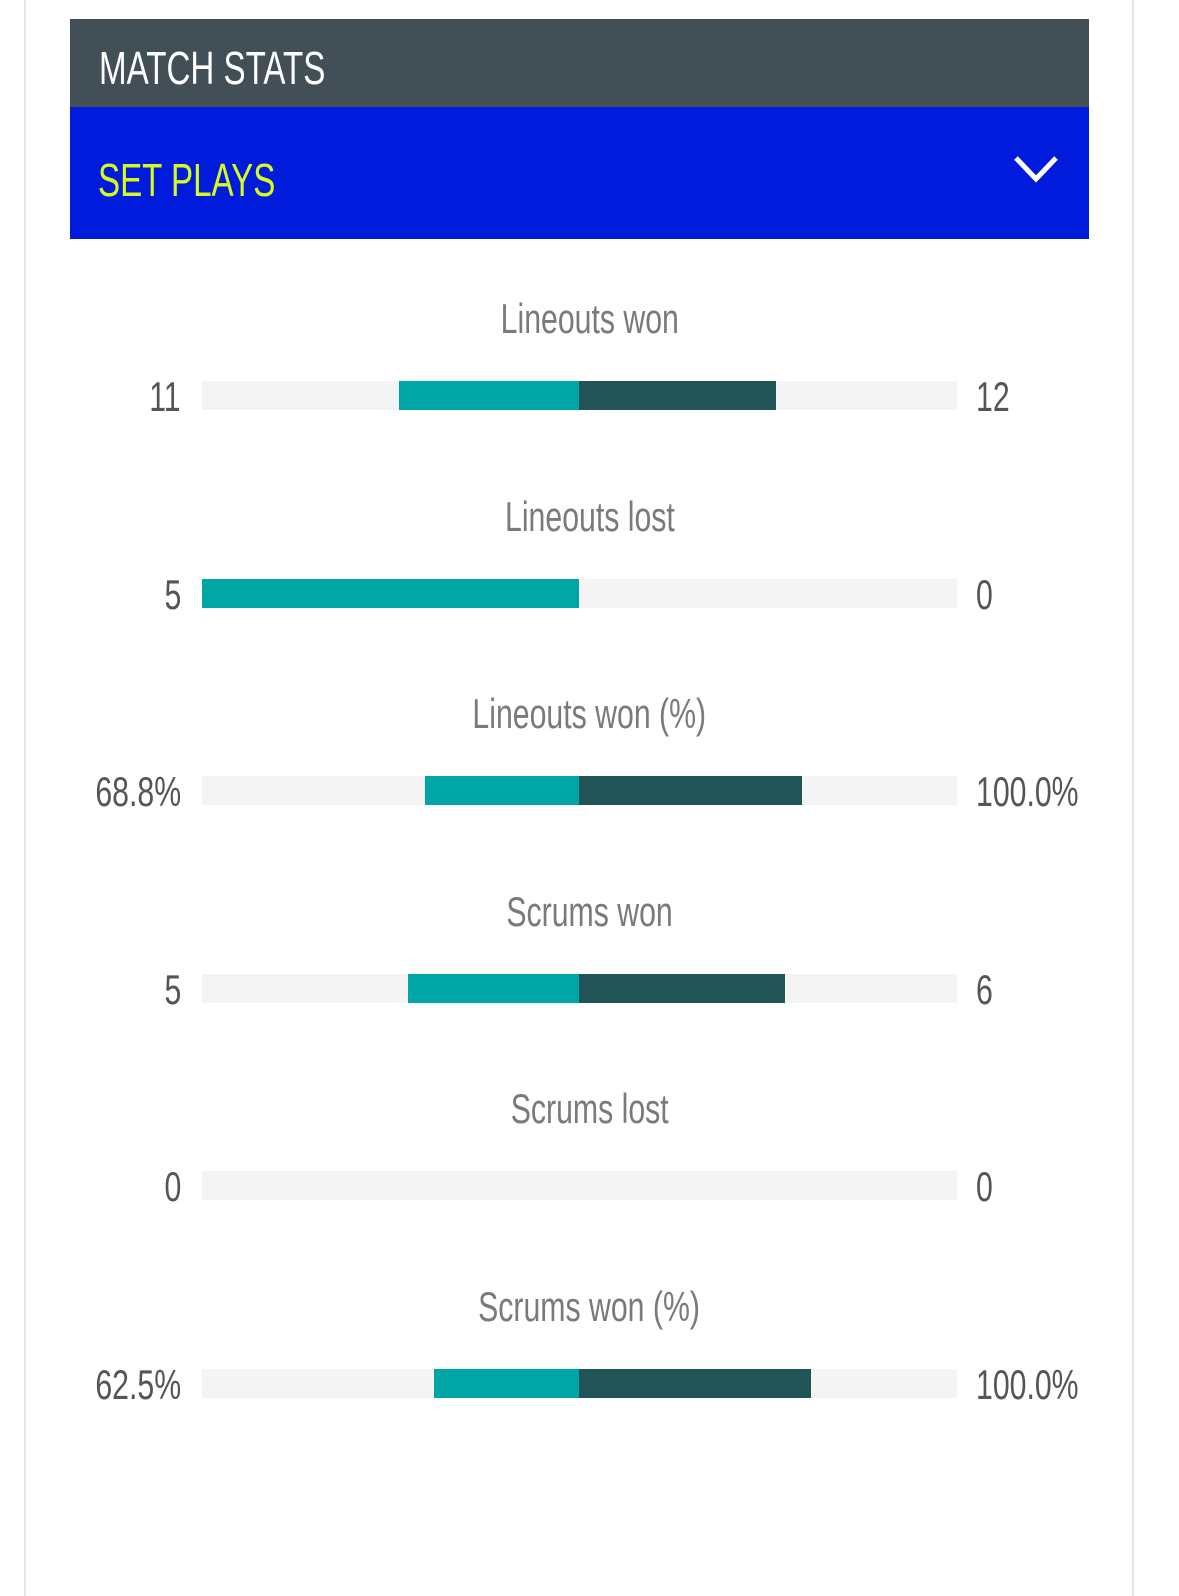  Describe the element at coordinates (579, 173) in the screenshot. I see `set-plays-toggle: SET PLAYS` at that location.